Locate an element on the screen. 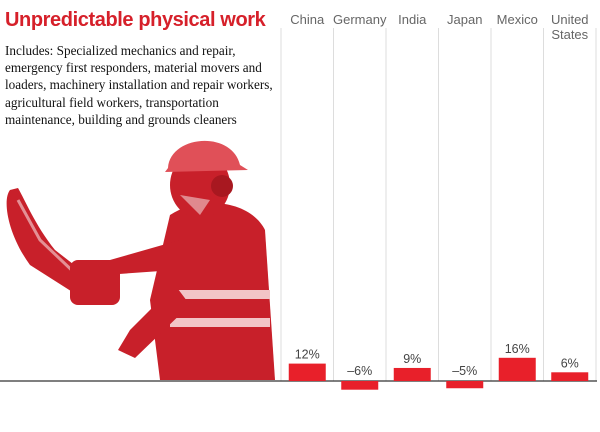  category-label: Mexico is located at coordinates (517, 19).